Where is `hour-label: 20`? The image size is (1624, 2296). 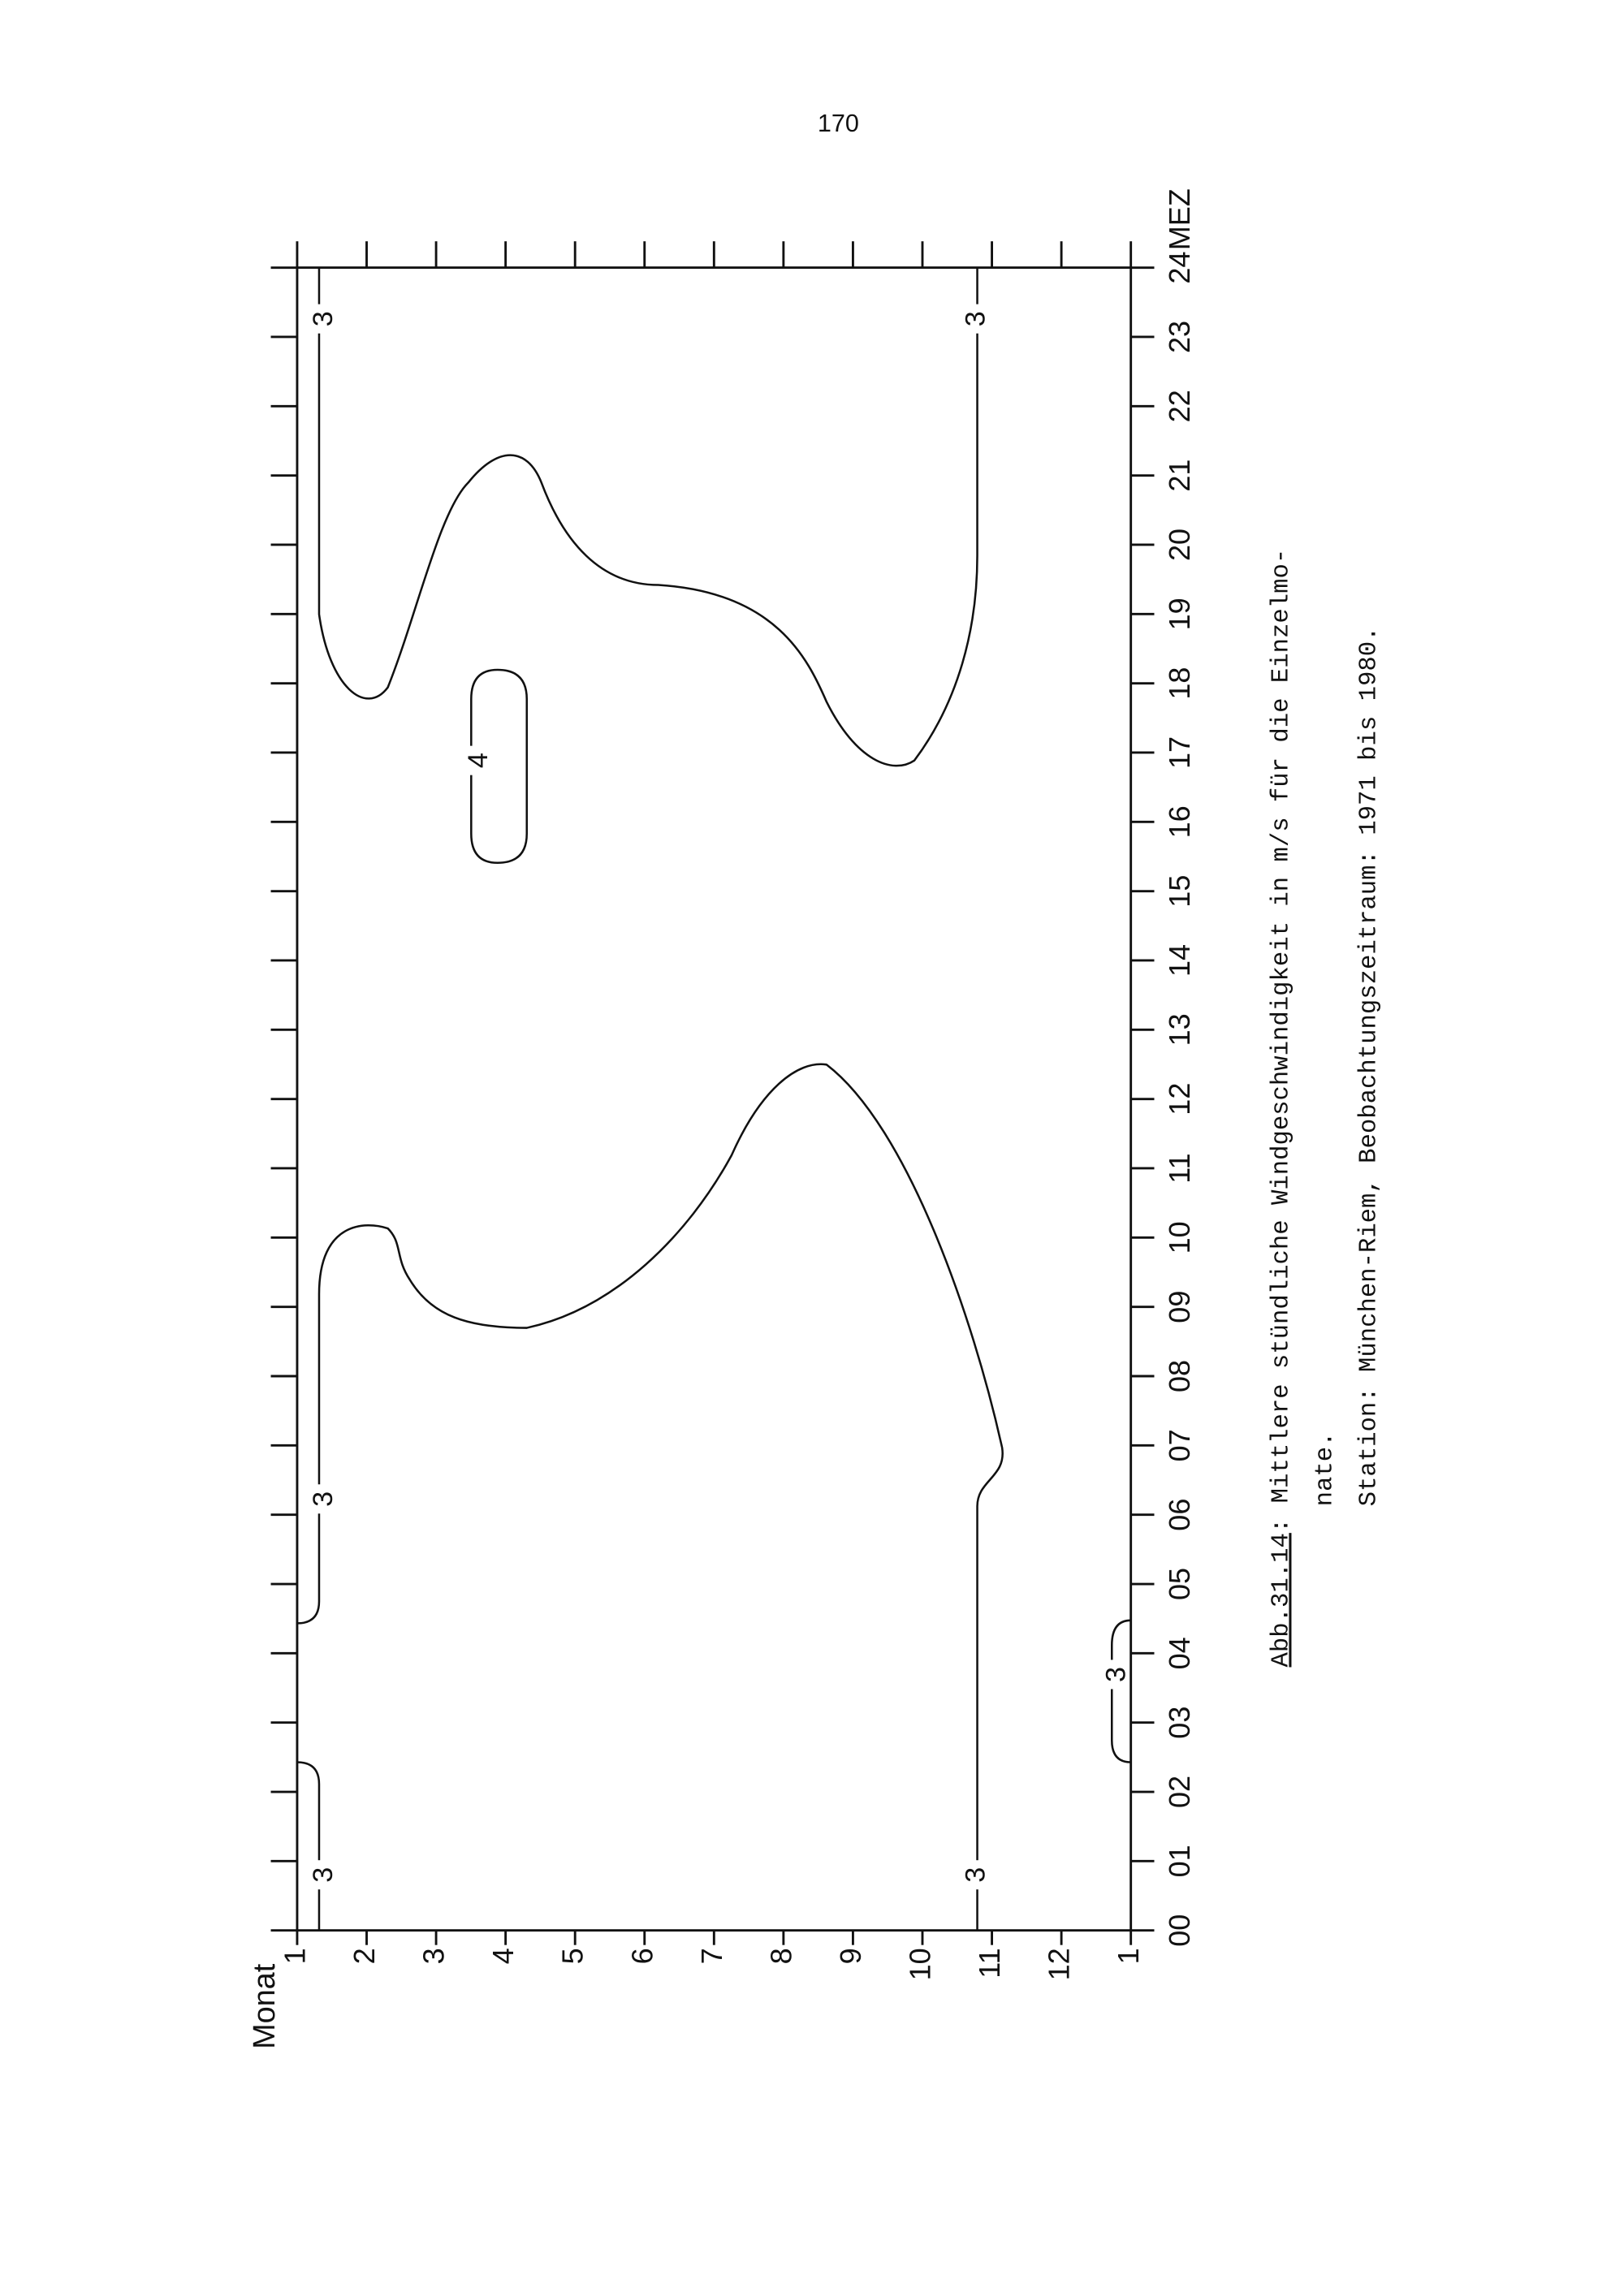
hour-label: 20 is located at coordinates (1180, 545).